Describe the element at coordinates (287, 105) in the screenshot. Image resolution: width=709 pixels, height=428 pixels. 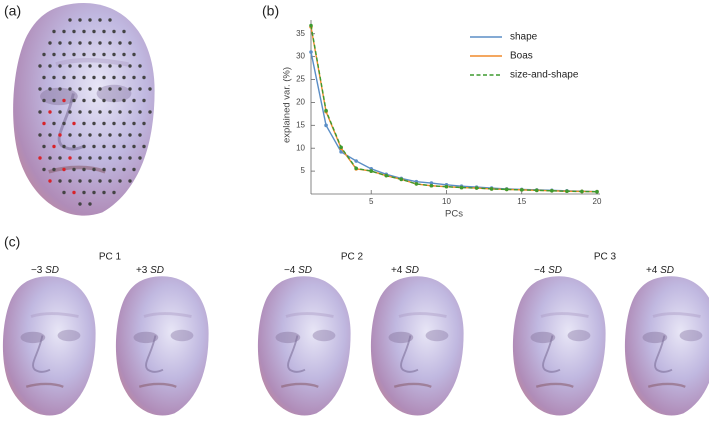
I see `y-axis-label: explained var. (%)` at that location.